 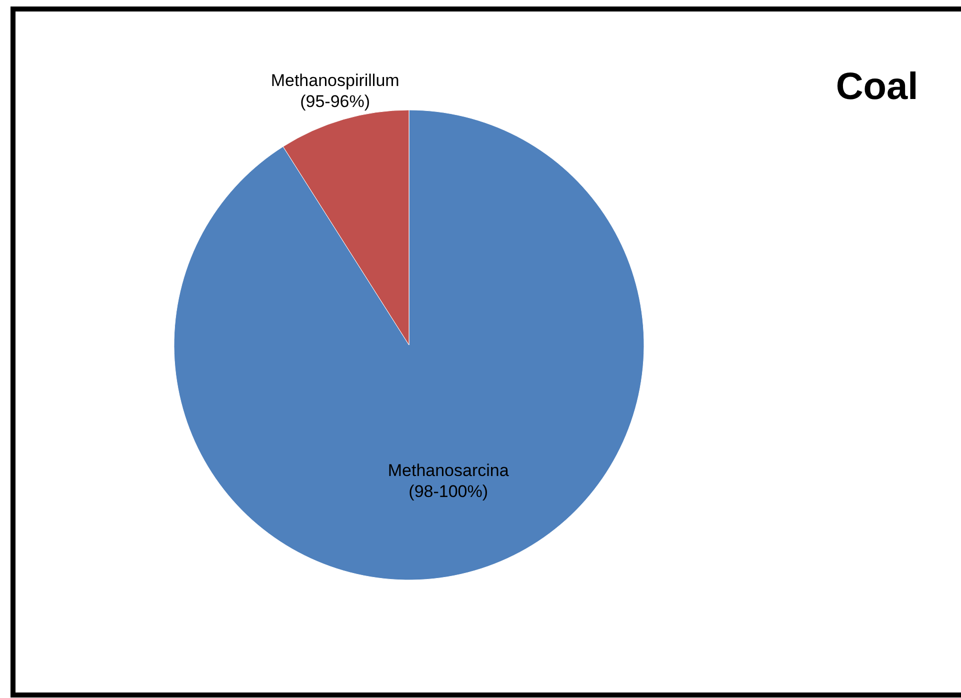 What do you see at coordinates (449, 480) in the screenshot?
I see `slice-label: Methanosarcina (98-100%)` at bounding box center [449, 480].